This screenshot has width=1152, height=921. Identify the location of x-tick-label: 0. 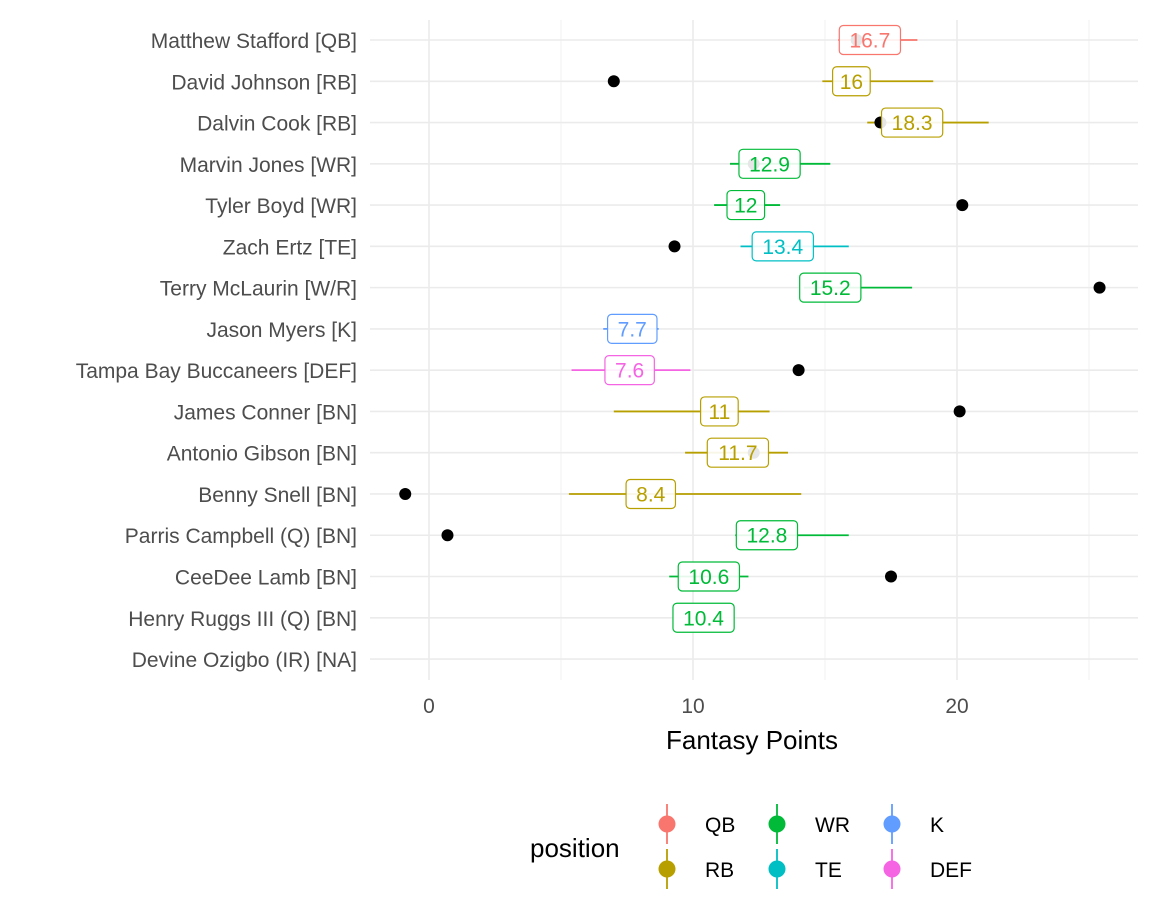
(429, 706).